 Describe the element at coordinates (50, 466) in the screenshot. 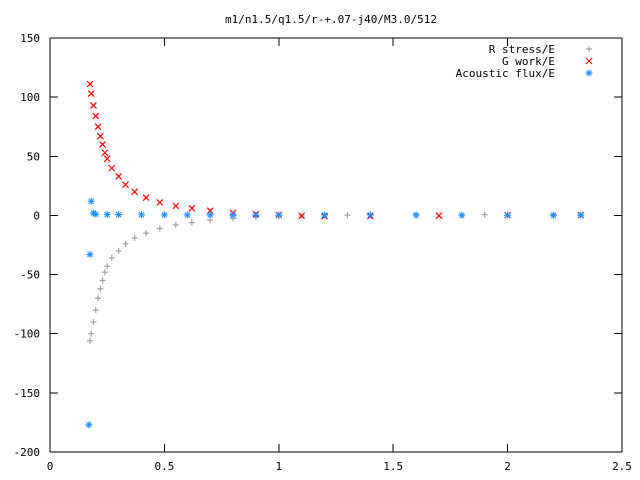

I see `x-tick-label-0: 0` at that location.